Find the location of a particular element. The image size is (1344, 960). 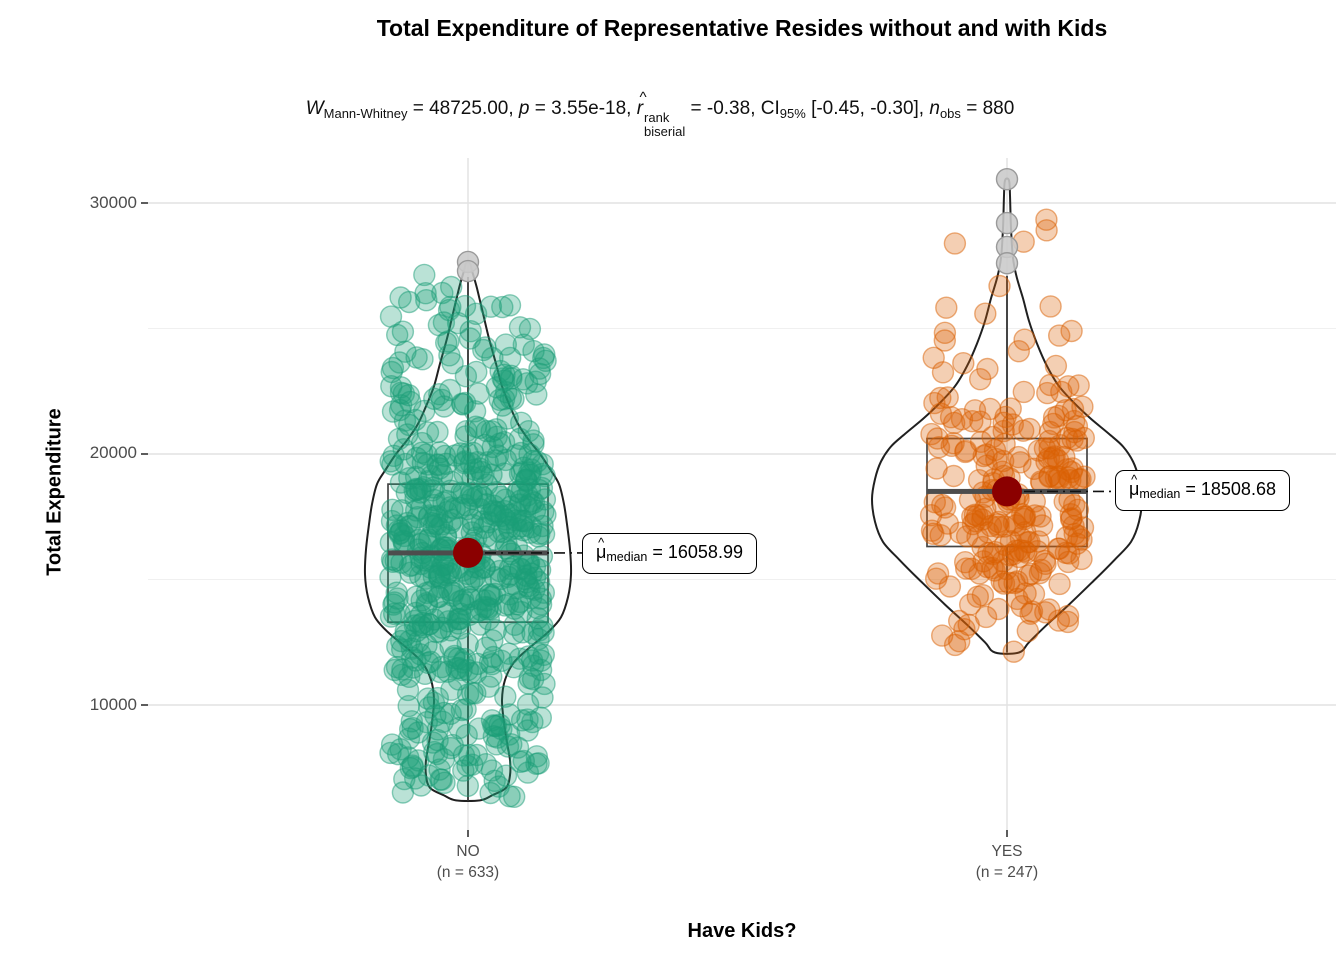

stat-w-value: = 48725.00, is located at coordinates (463, 108).